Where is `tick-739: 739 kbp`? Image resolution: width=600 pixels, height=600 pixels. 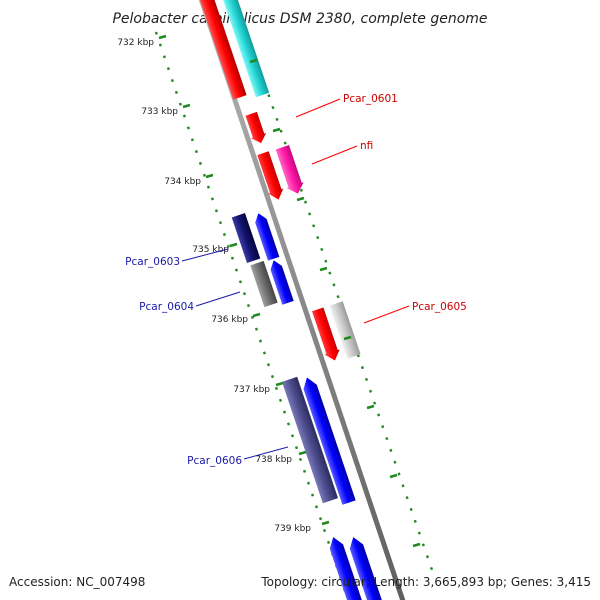 tick-739: 739 kbp is located at coordinates (302, 527).